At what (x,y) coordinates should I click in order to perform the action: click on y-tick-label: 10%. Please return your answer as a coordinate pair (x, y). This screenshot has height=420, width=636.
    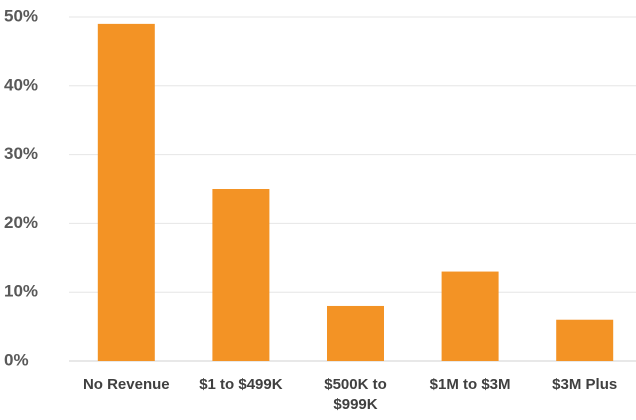
    Looking at the image, I should click on (21, 291).